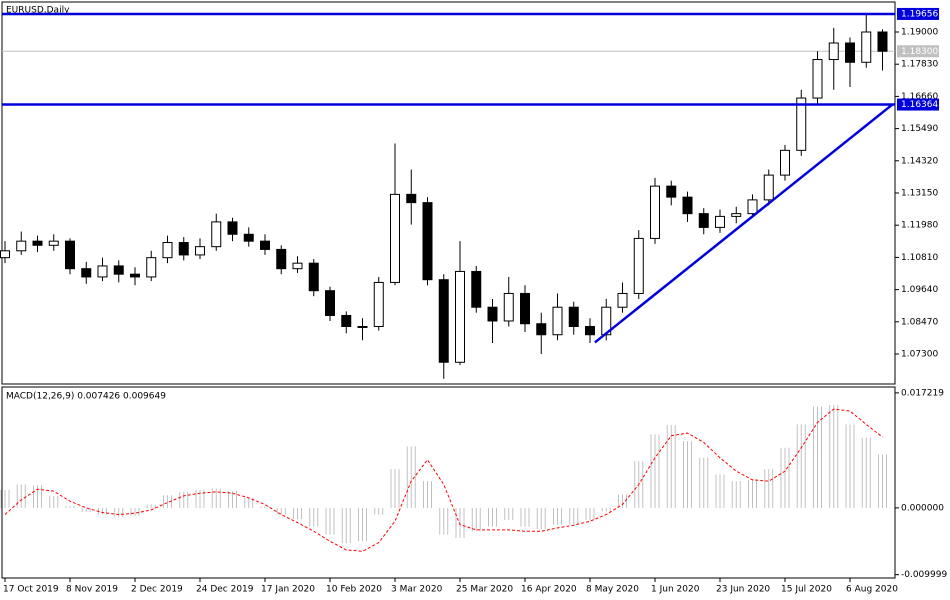 Image resolution: width=950 pixels, height=600 pixels. What do you see at coordinates (922, 393) in the screenshot?
I see `y-tick-label: 0.017219` at bounding box center [922, 393].